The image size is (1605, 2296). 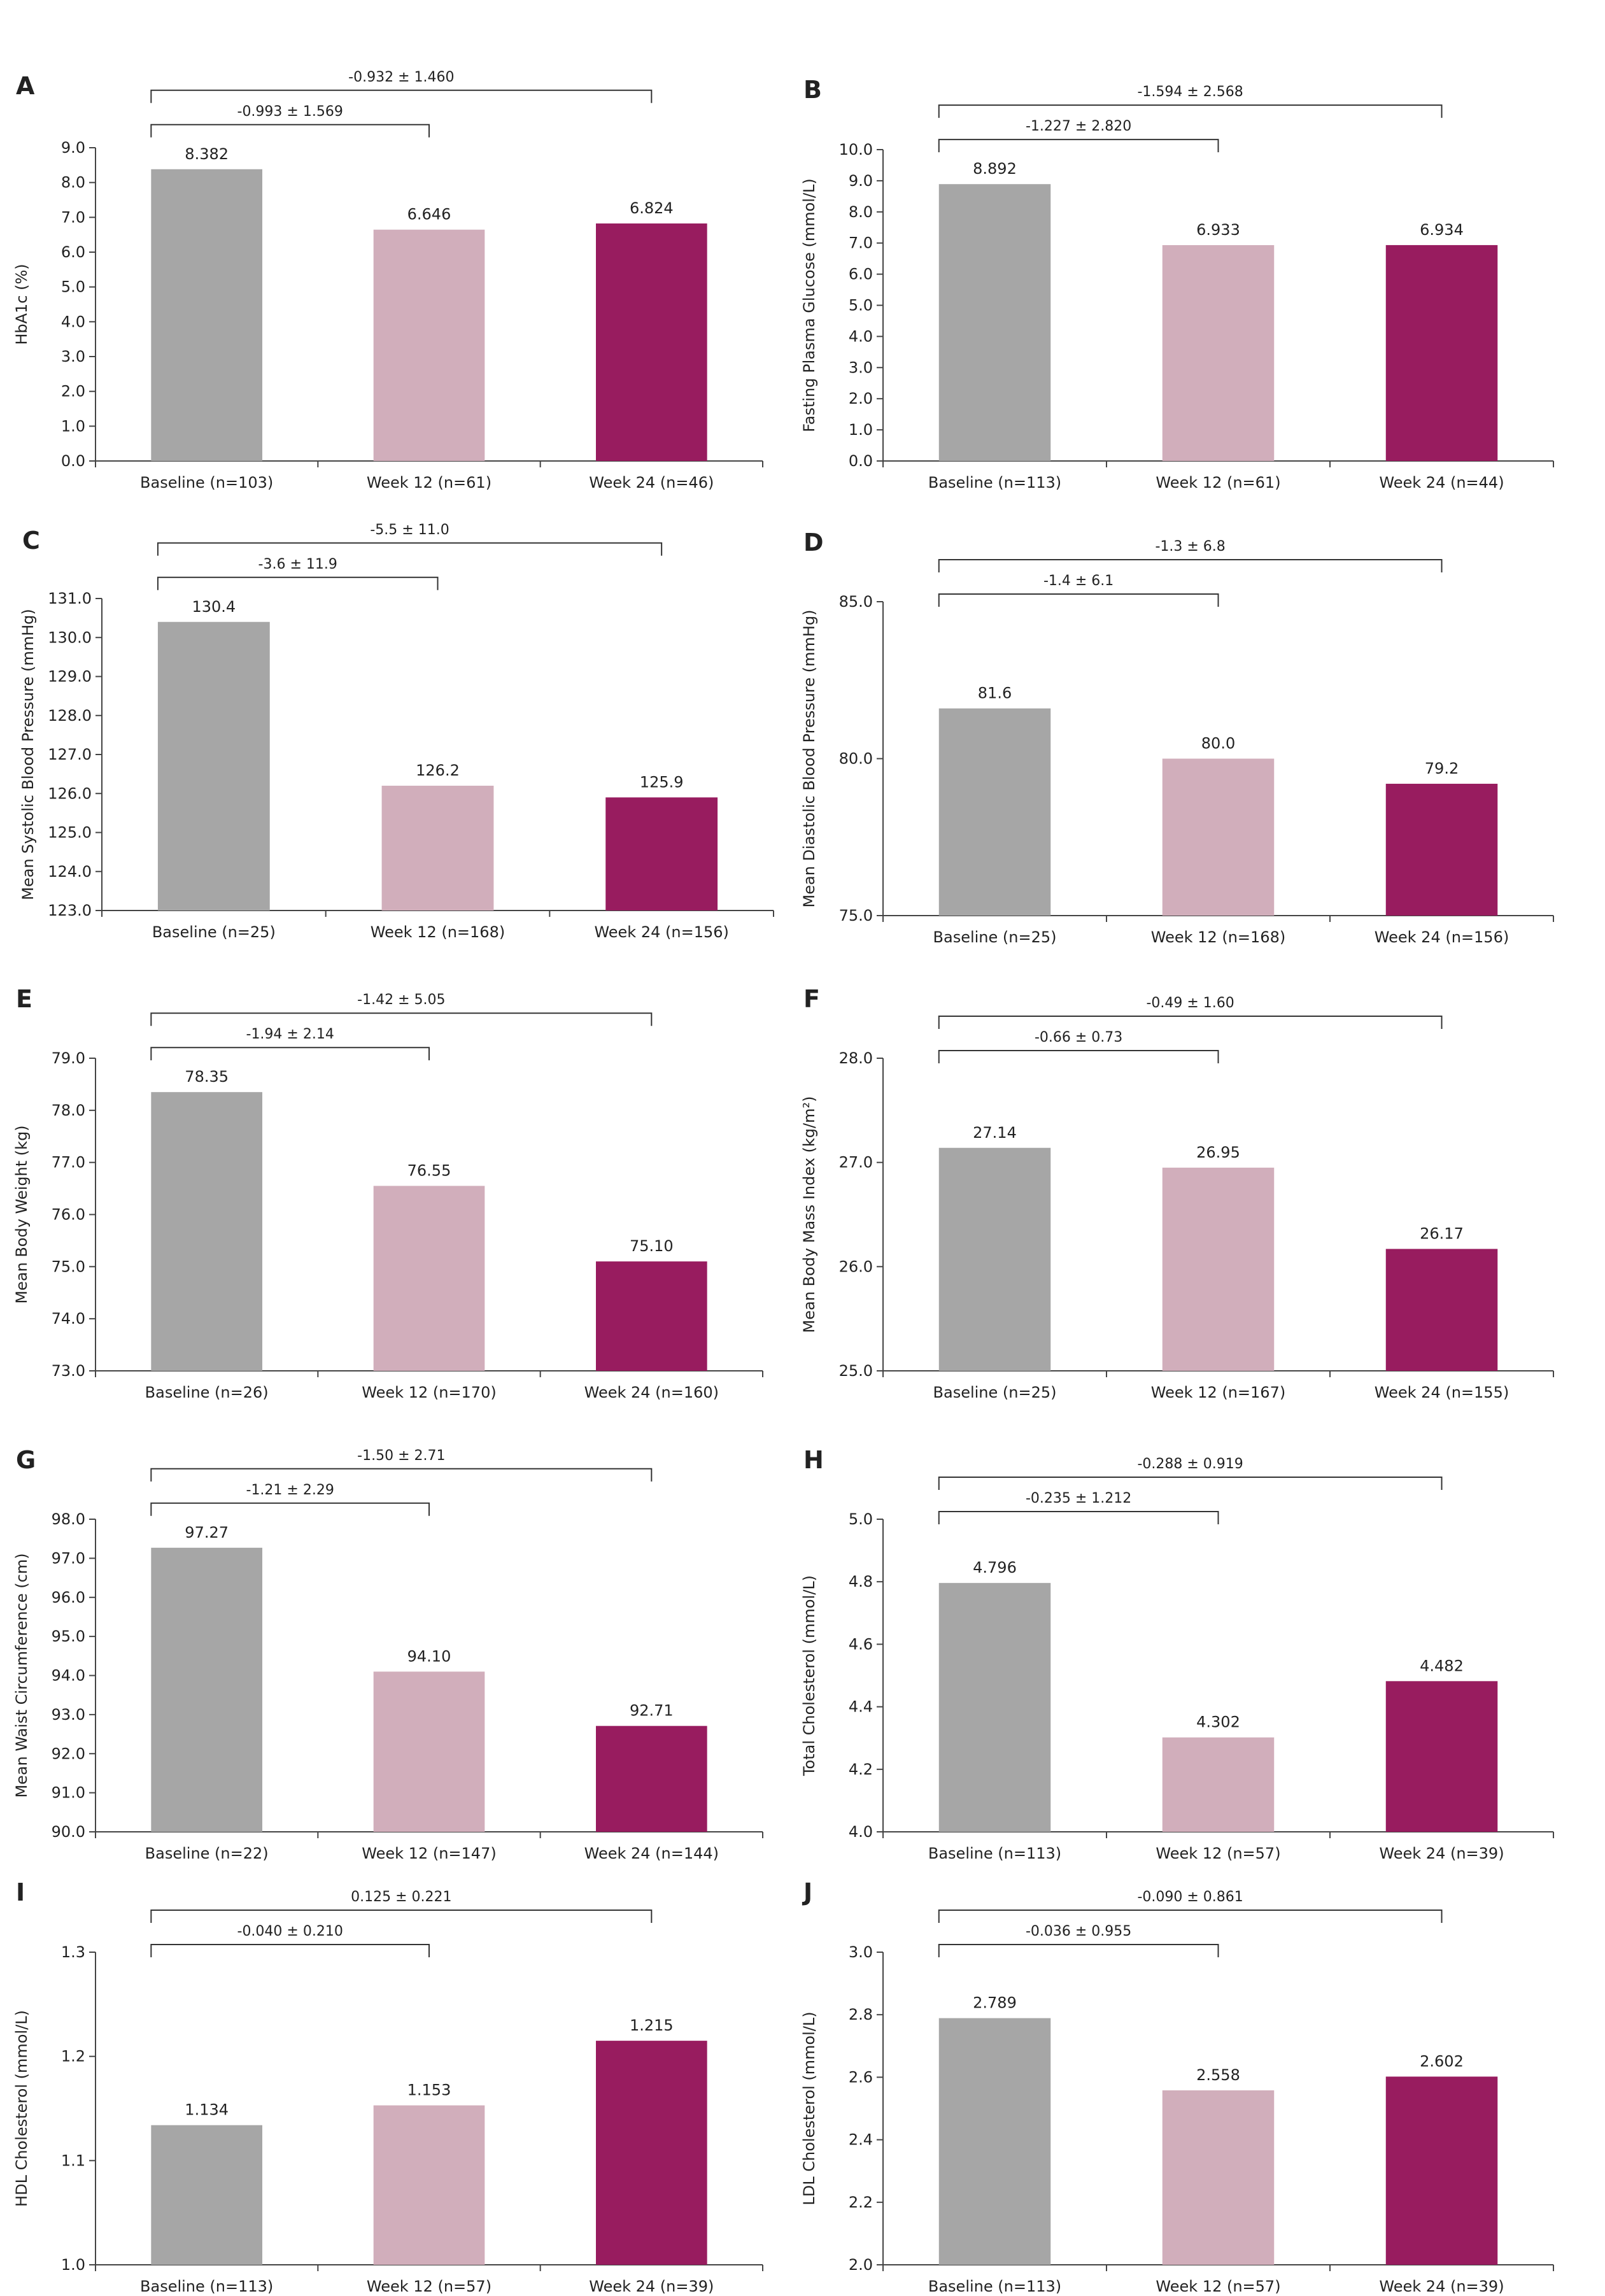 What do you see at coordinates (70, 716) in the screenshot?
I see `y-tick-label: 128.0` at bounding box center [70, 716].